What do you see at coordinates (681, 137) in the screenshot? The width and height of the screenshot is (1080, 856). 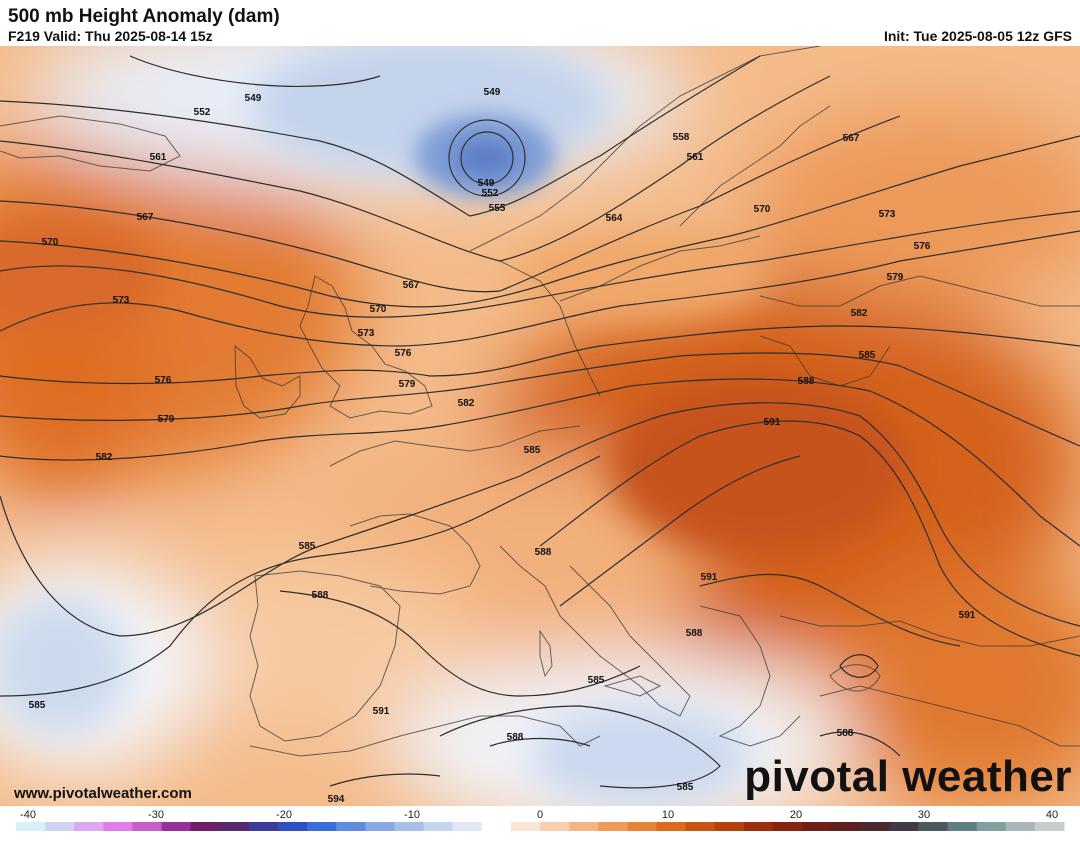 I see `contour-label: 558` at bounding box center [681, 137].